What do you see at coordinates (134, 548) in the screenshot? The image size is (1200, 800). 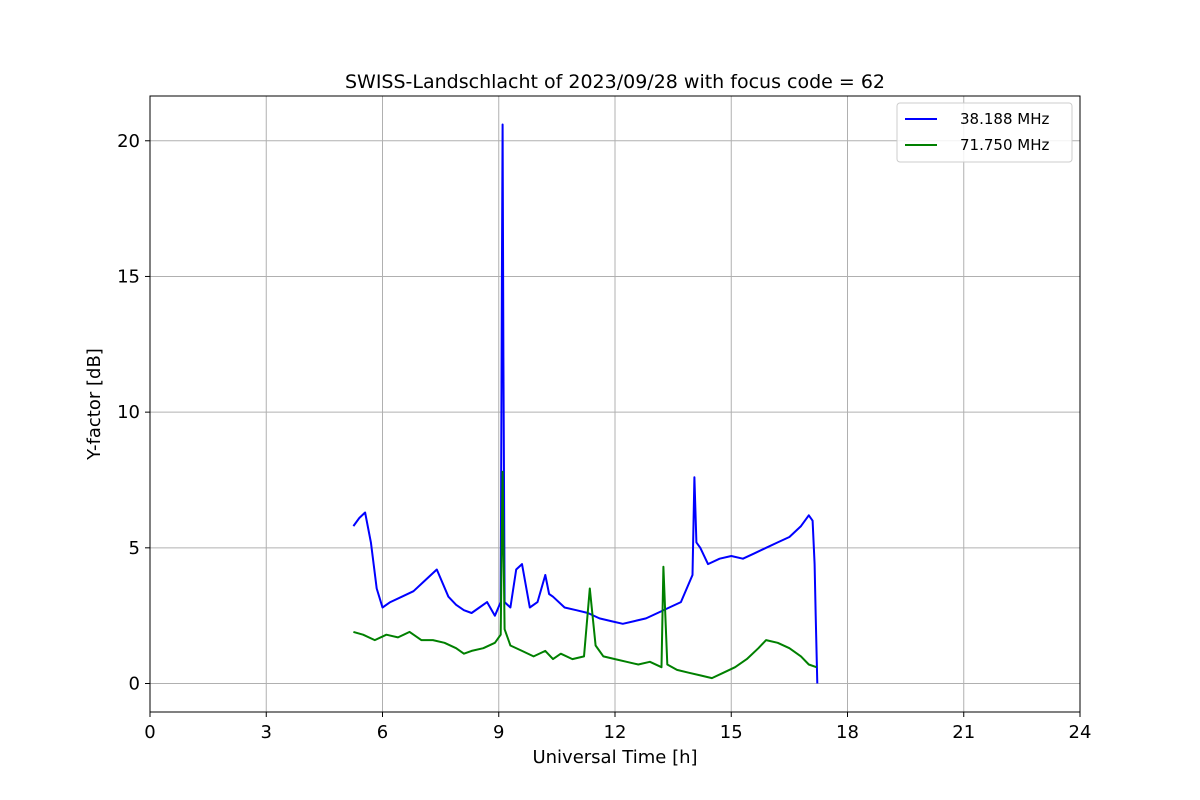 I see `y-tick-label: 5` at bounding box center [134, 548].